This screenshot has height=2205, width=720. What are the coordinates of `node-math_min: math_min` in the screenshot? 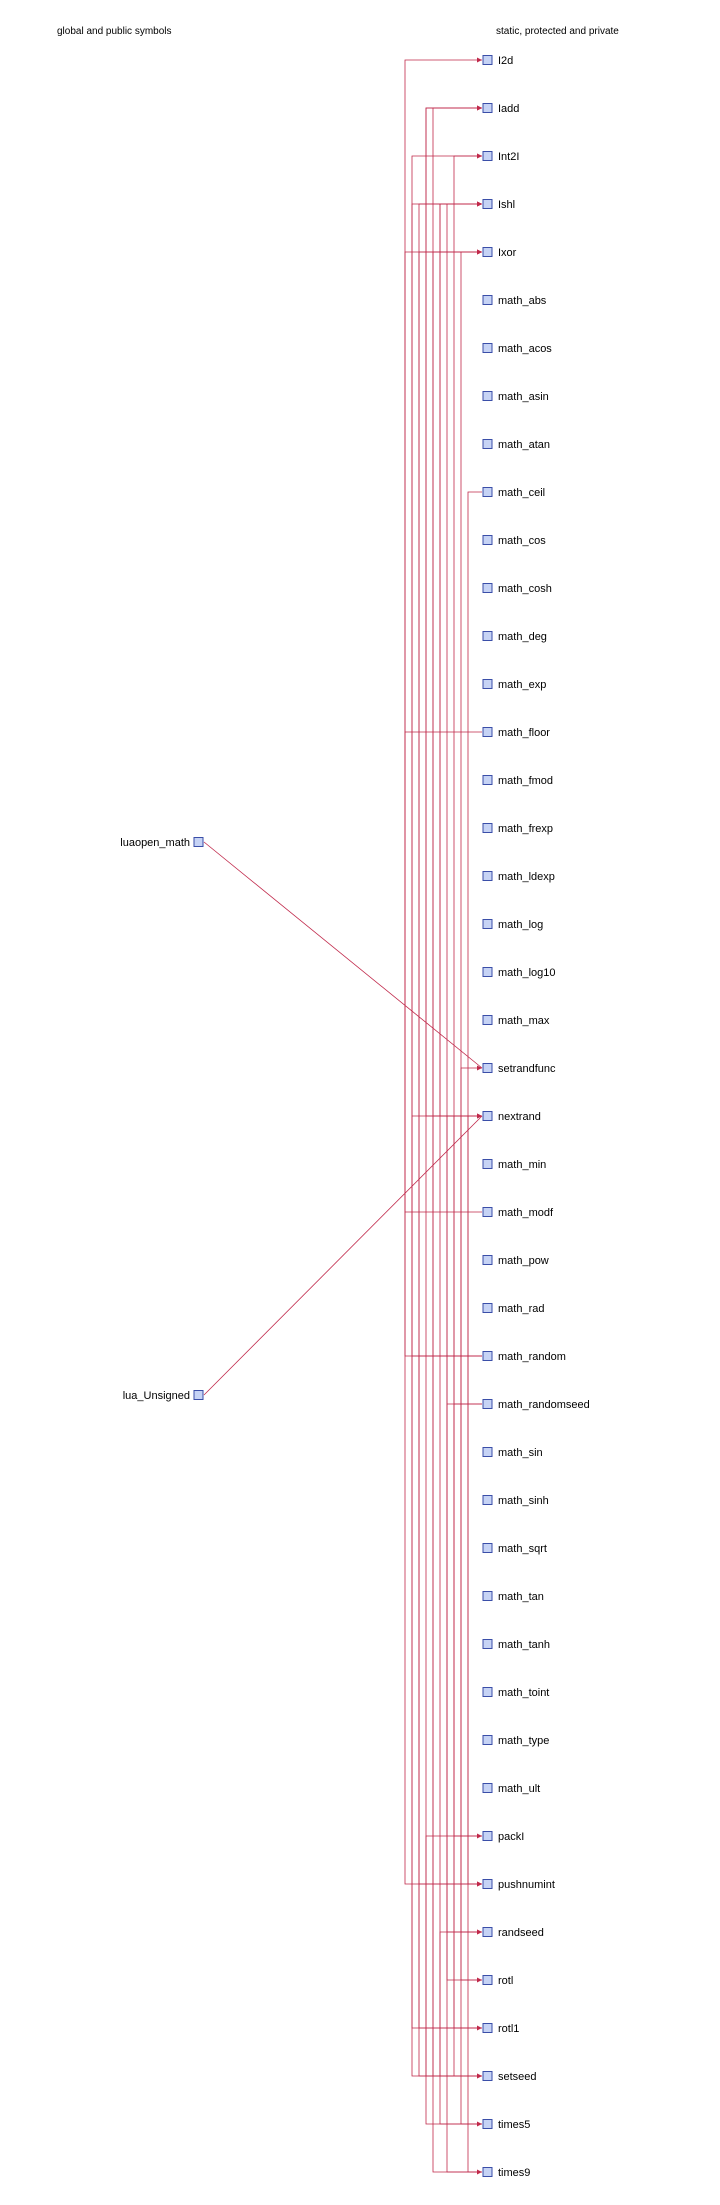 It's located at (514, 1165).